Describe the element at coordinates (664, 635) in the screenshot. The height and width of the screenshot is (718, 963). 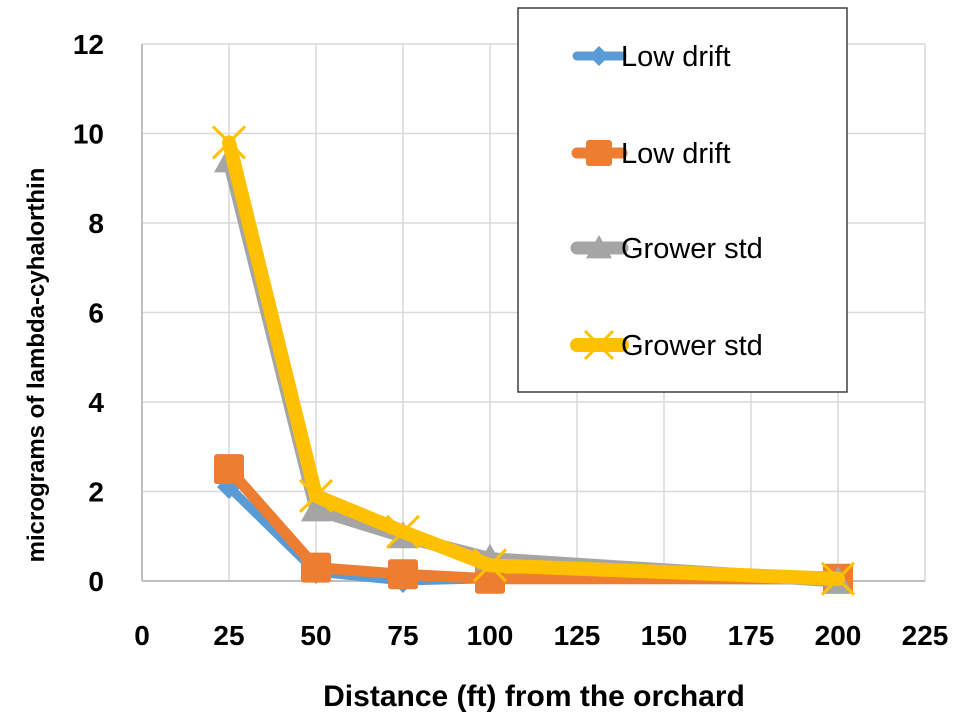
I see `x-tick-label: 150` at that location.